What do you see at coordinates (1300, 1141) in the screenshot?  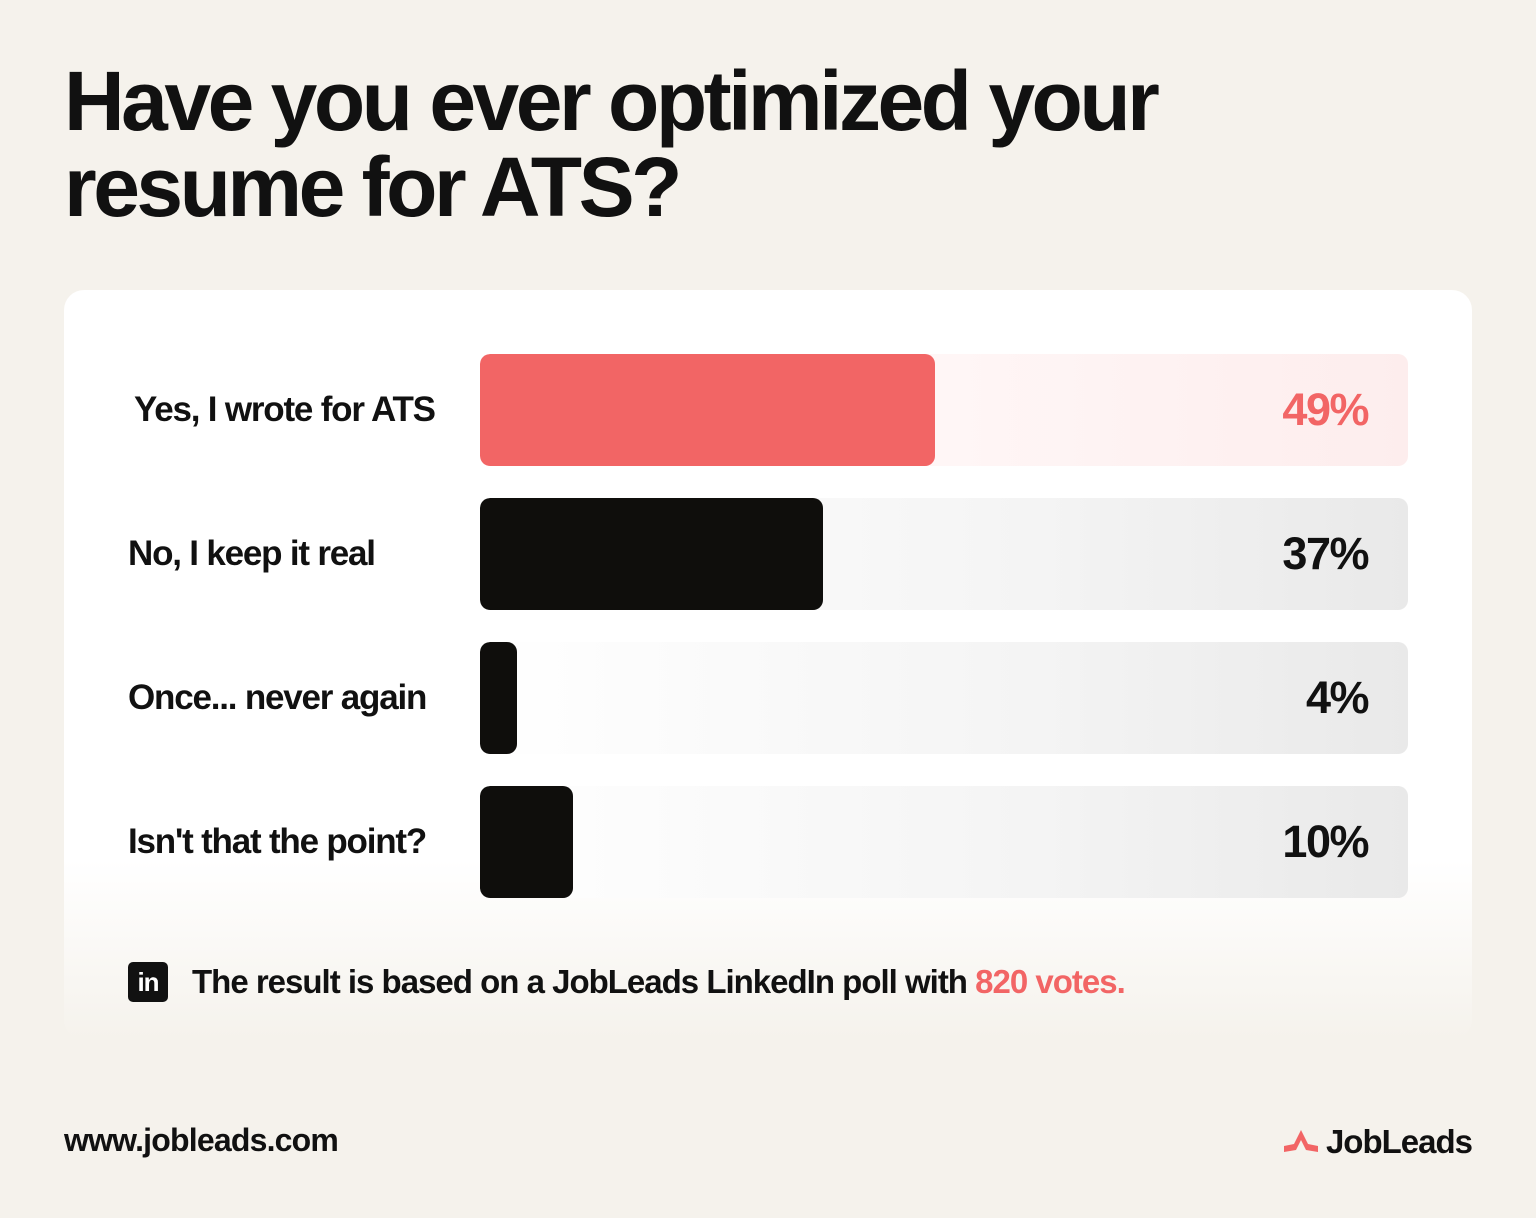 I see `jobleads-logo-icon` at bounding box center [1300, 1141].